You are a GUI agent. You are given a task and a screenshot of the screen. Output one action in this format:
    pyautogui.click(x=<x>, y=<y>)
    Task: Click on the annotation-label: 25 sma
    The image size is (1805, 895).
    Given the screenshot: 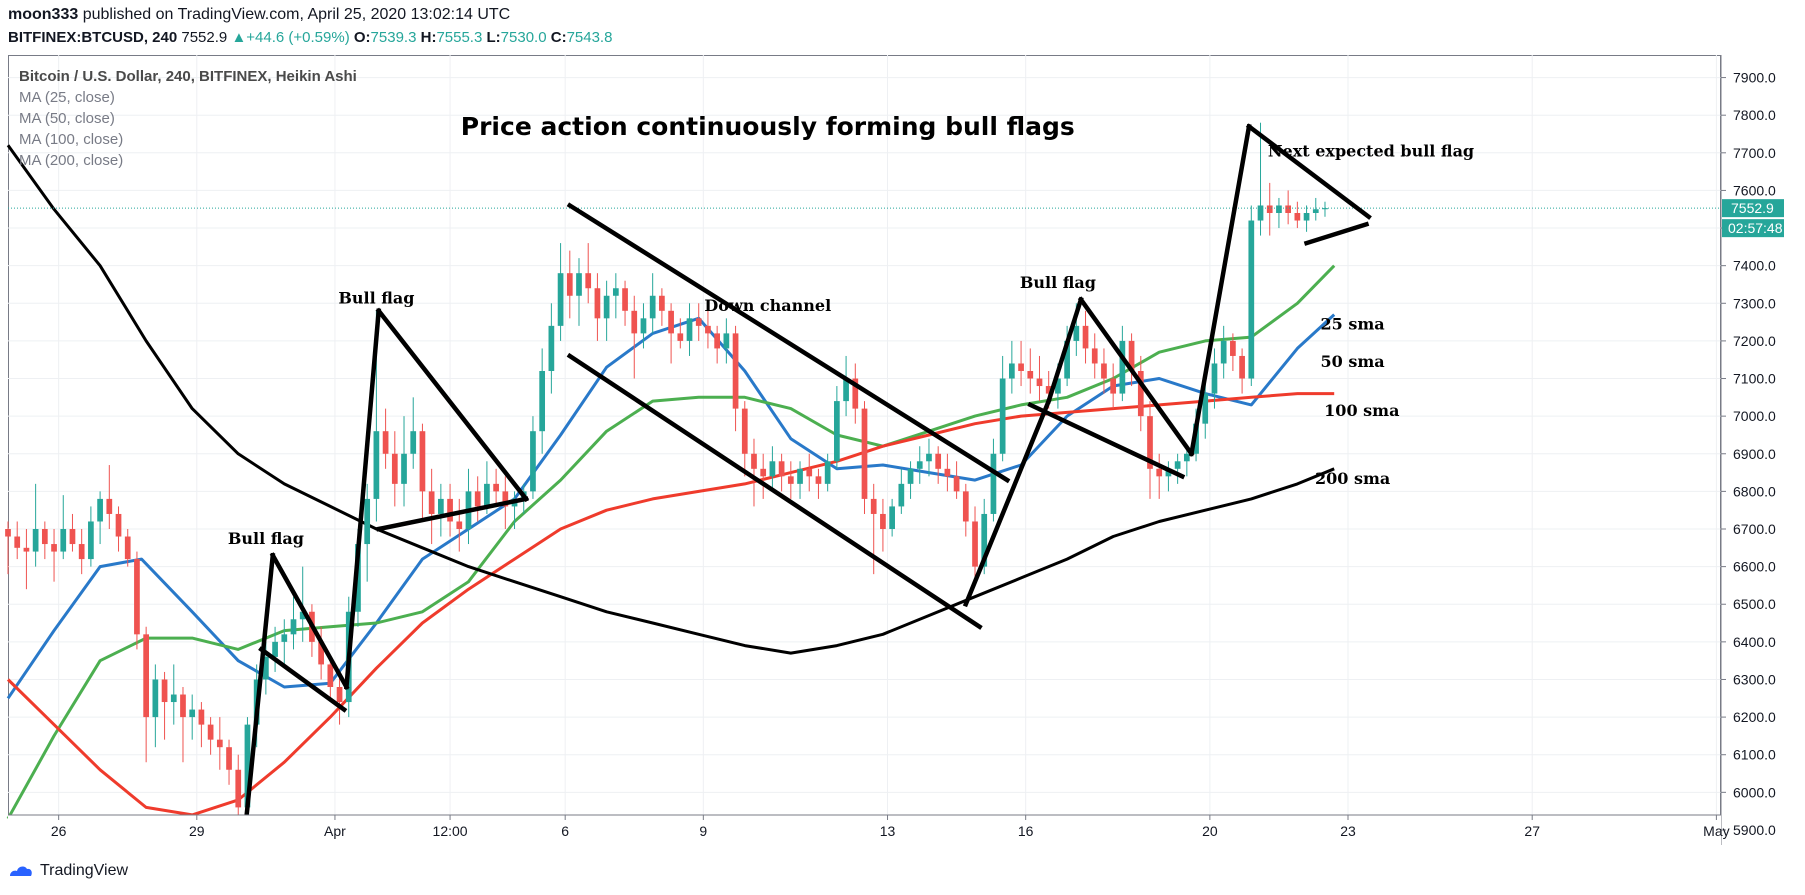 What is the action you would take?
    pyautogui.click(x=1353, y=324)
    